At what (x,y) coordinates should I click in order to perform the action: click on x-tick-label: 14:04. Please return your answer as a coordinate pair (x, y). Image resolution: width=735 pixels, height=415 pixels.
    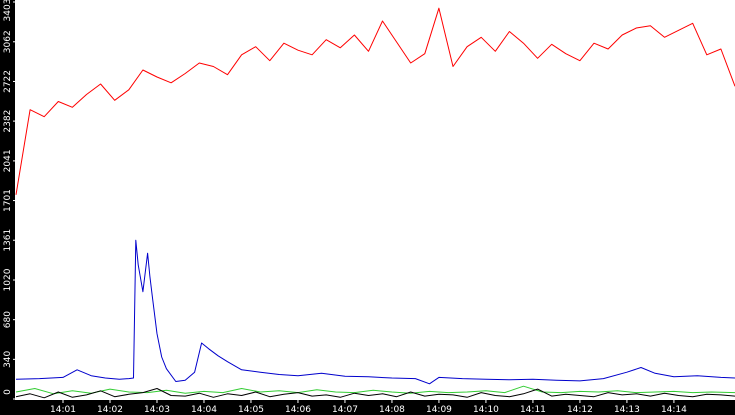
    Looking at the image, I should click on (204, 410).